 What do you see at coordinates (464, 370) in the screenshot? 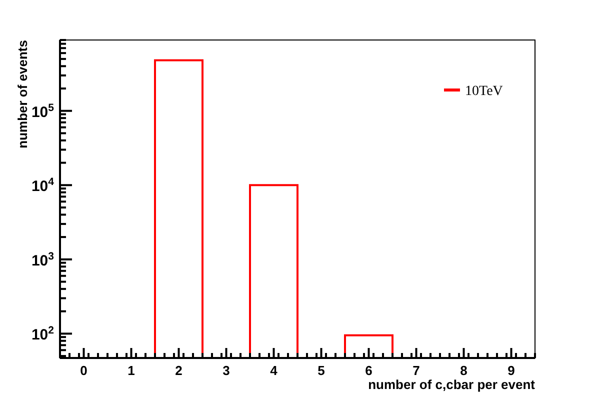
I see `x-tick-label: 8` at bounding box center [464, 370].